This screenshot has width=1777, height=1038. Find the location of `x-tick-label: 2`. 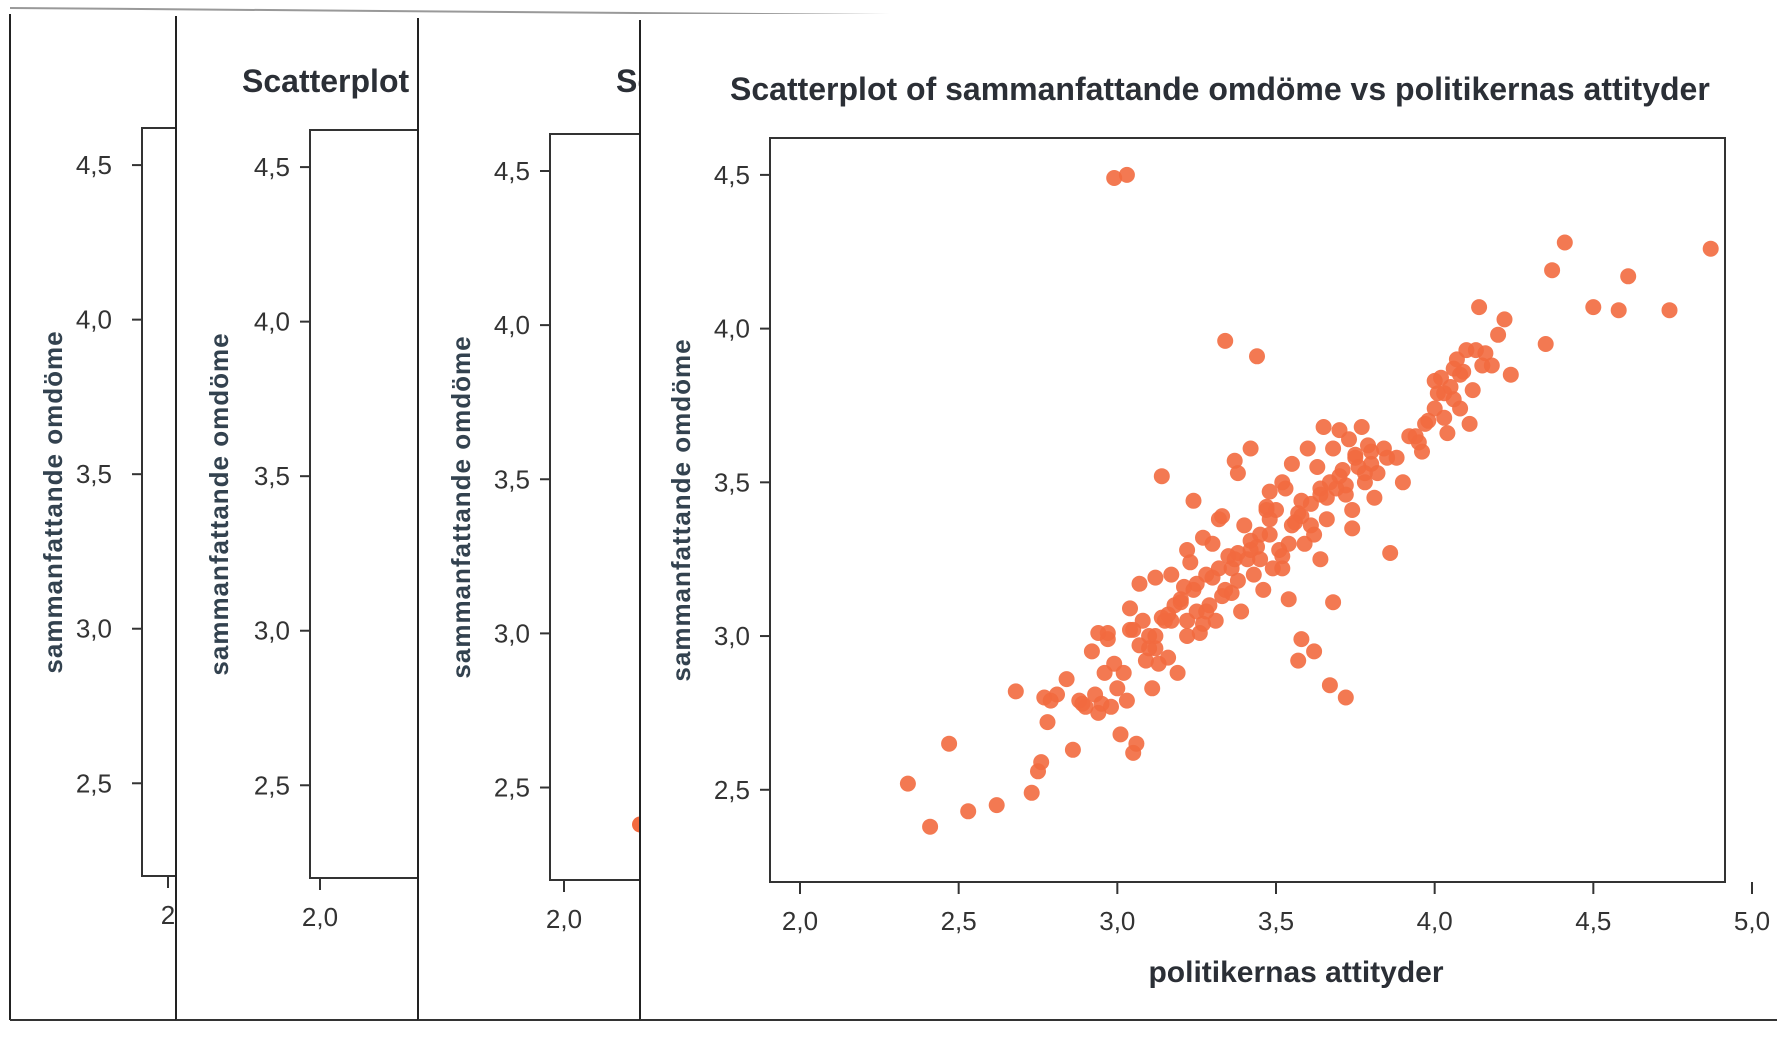

x-tick-label: 2 is located at coordinates (168, 915).